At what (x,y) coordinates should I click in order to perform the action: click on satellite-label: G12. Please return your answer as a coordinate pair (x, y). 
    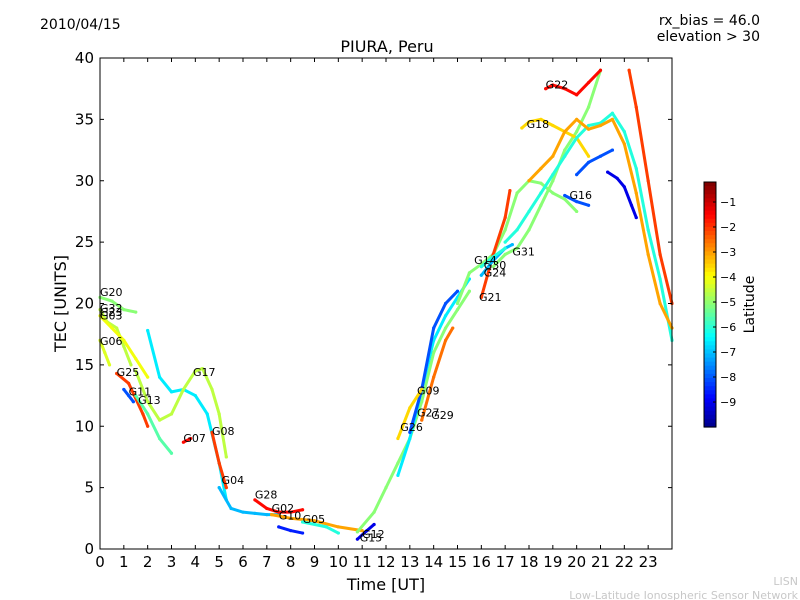
    Looking at the image, I should click on (373, 534).